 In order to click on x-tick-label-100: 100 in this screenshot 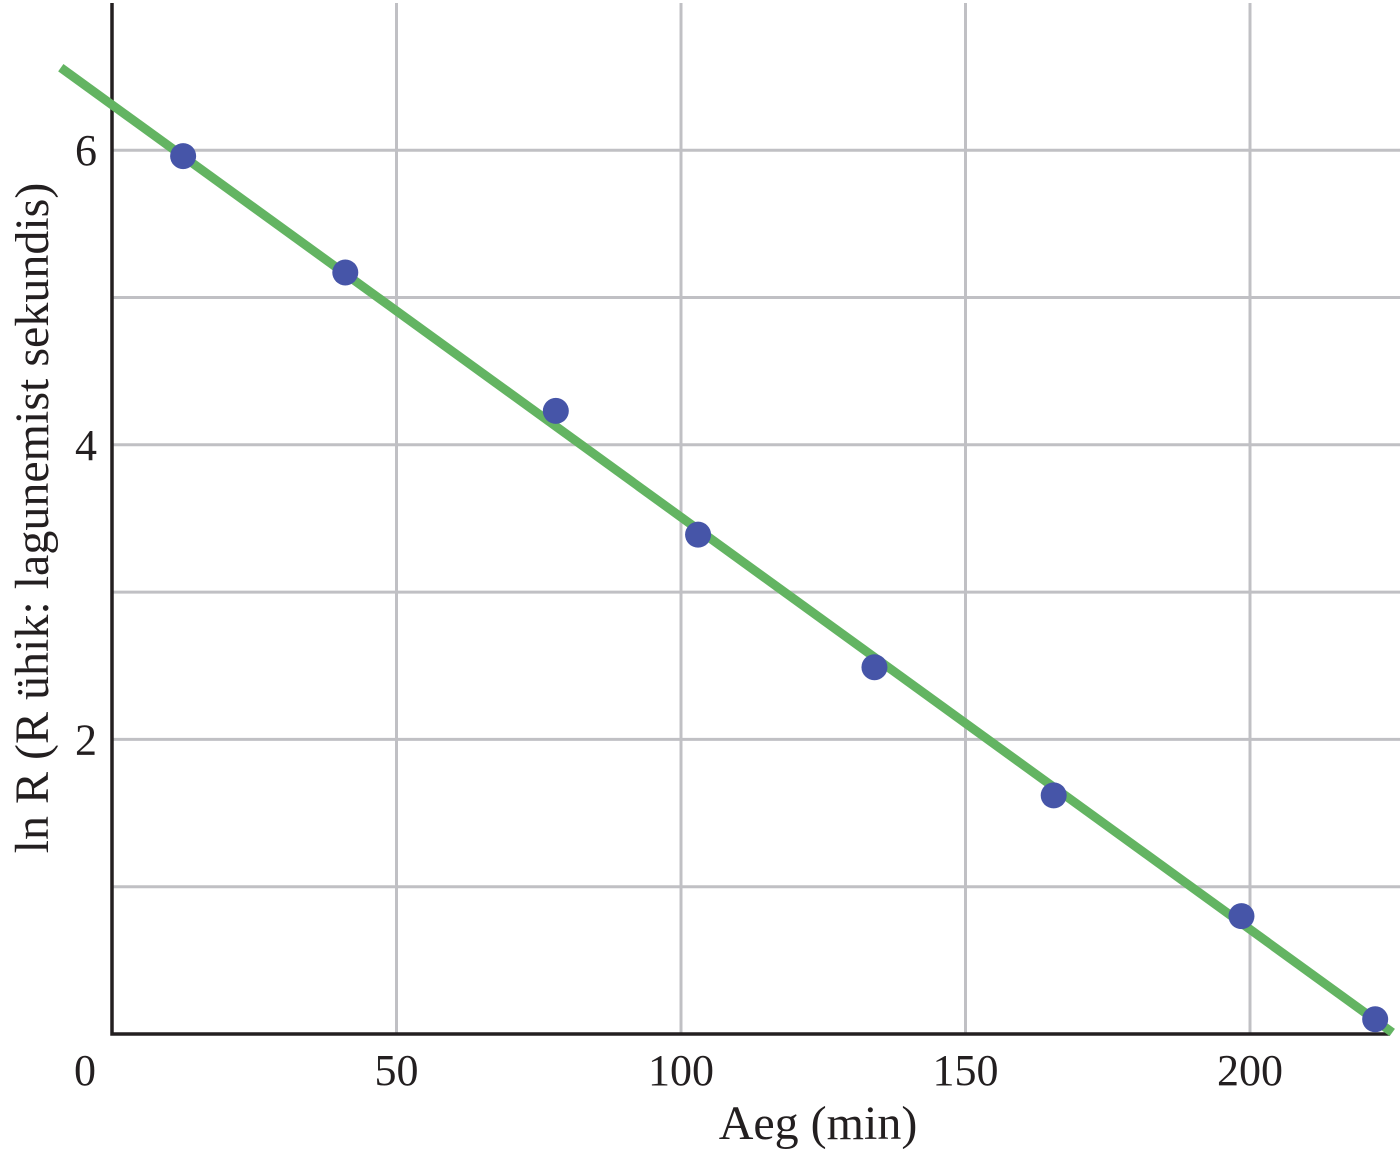, I will do `click(681, 1070)`.